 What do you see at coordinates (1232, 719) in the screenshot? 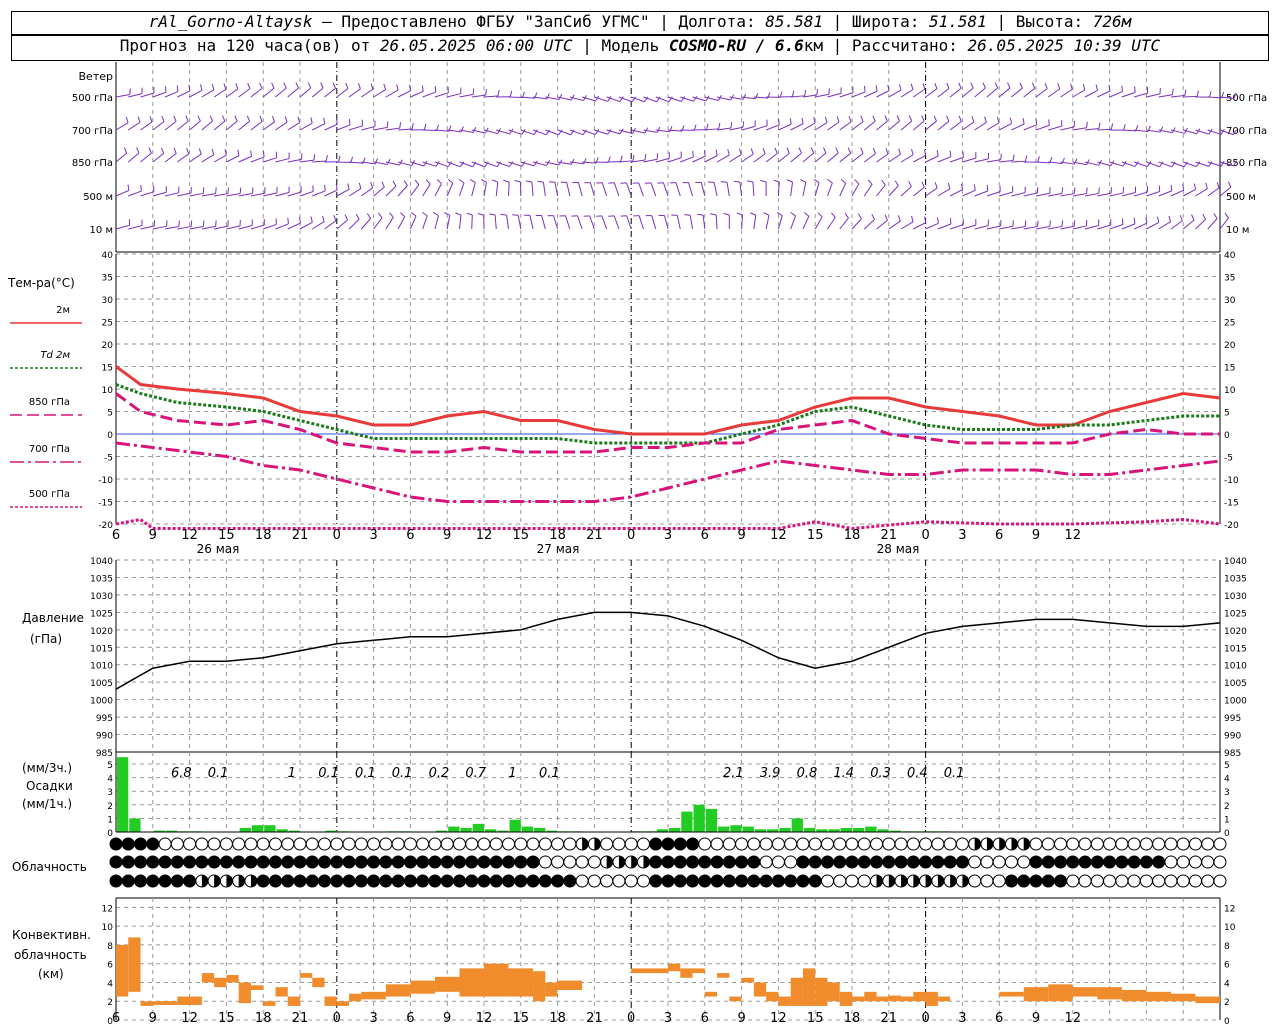
I see `pressure-tick-label-right: 995` at bounding box center [1232, 719].